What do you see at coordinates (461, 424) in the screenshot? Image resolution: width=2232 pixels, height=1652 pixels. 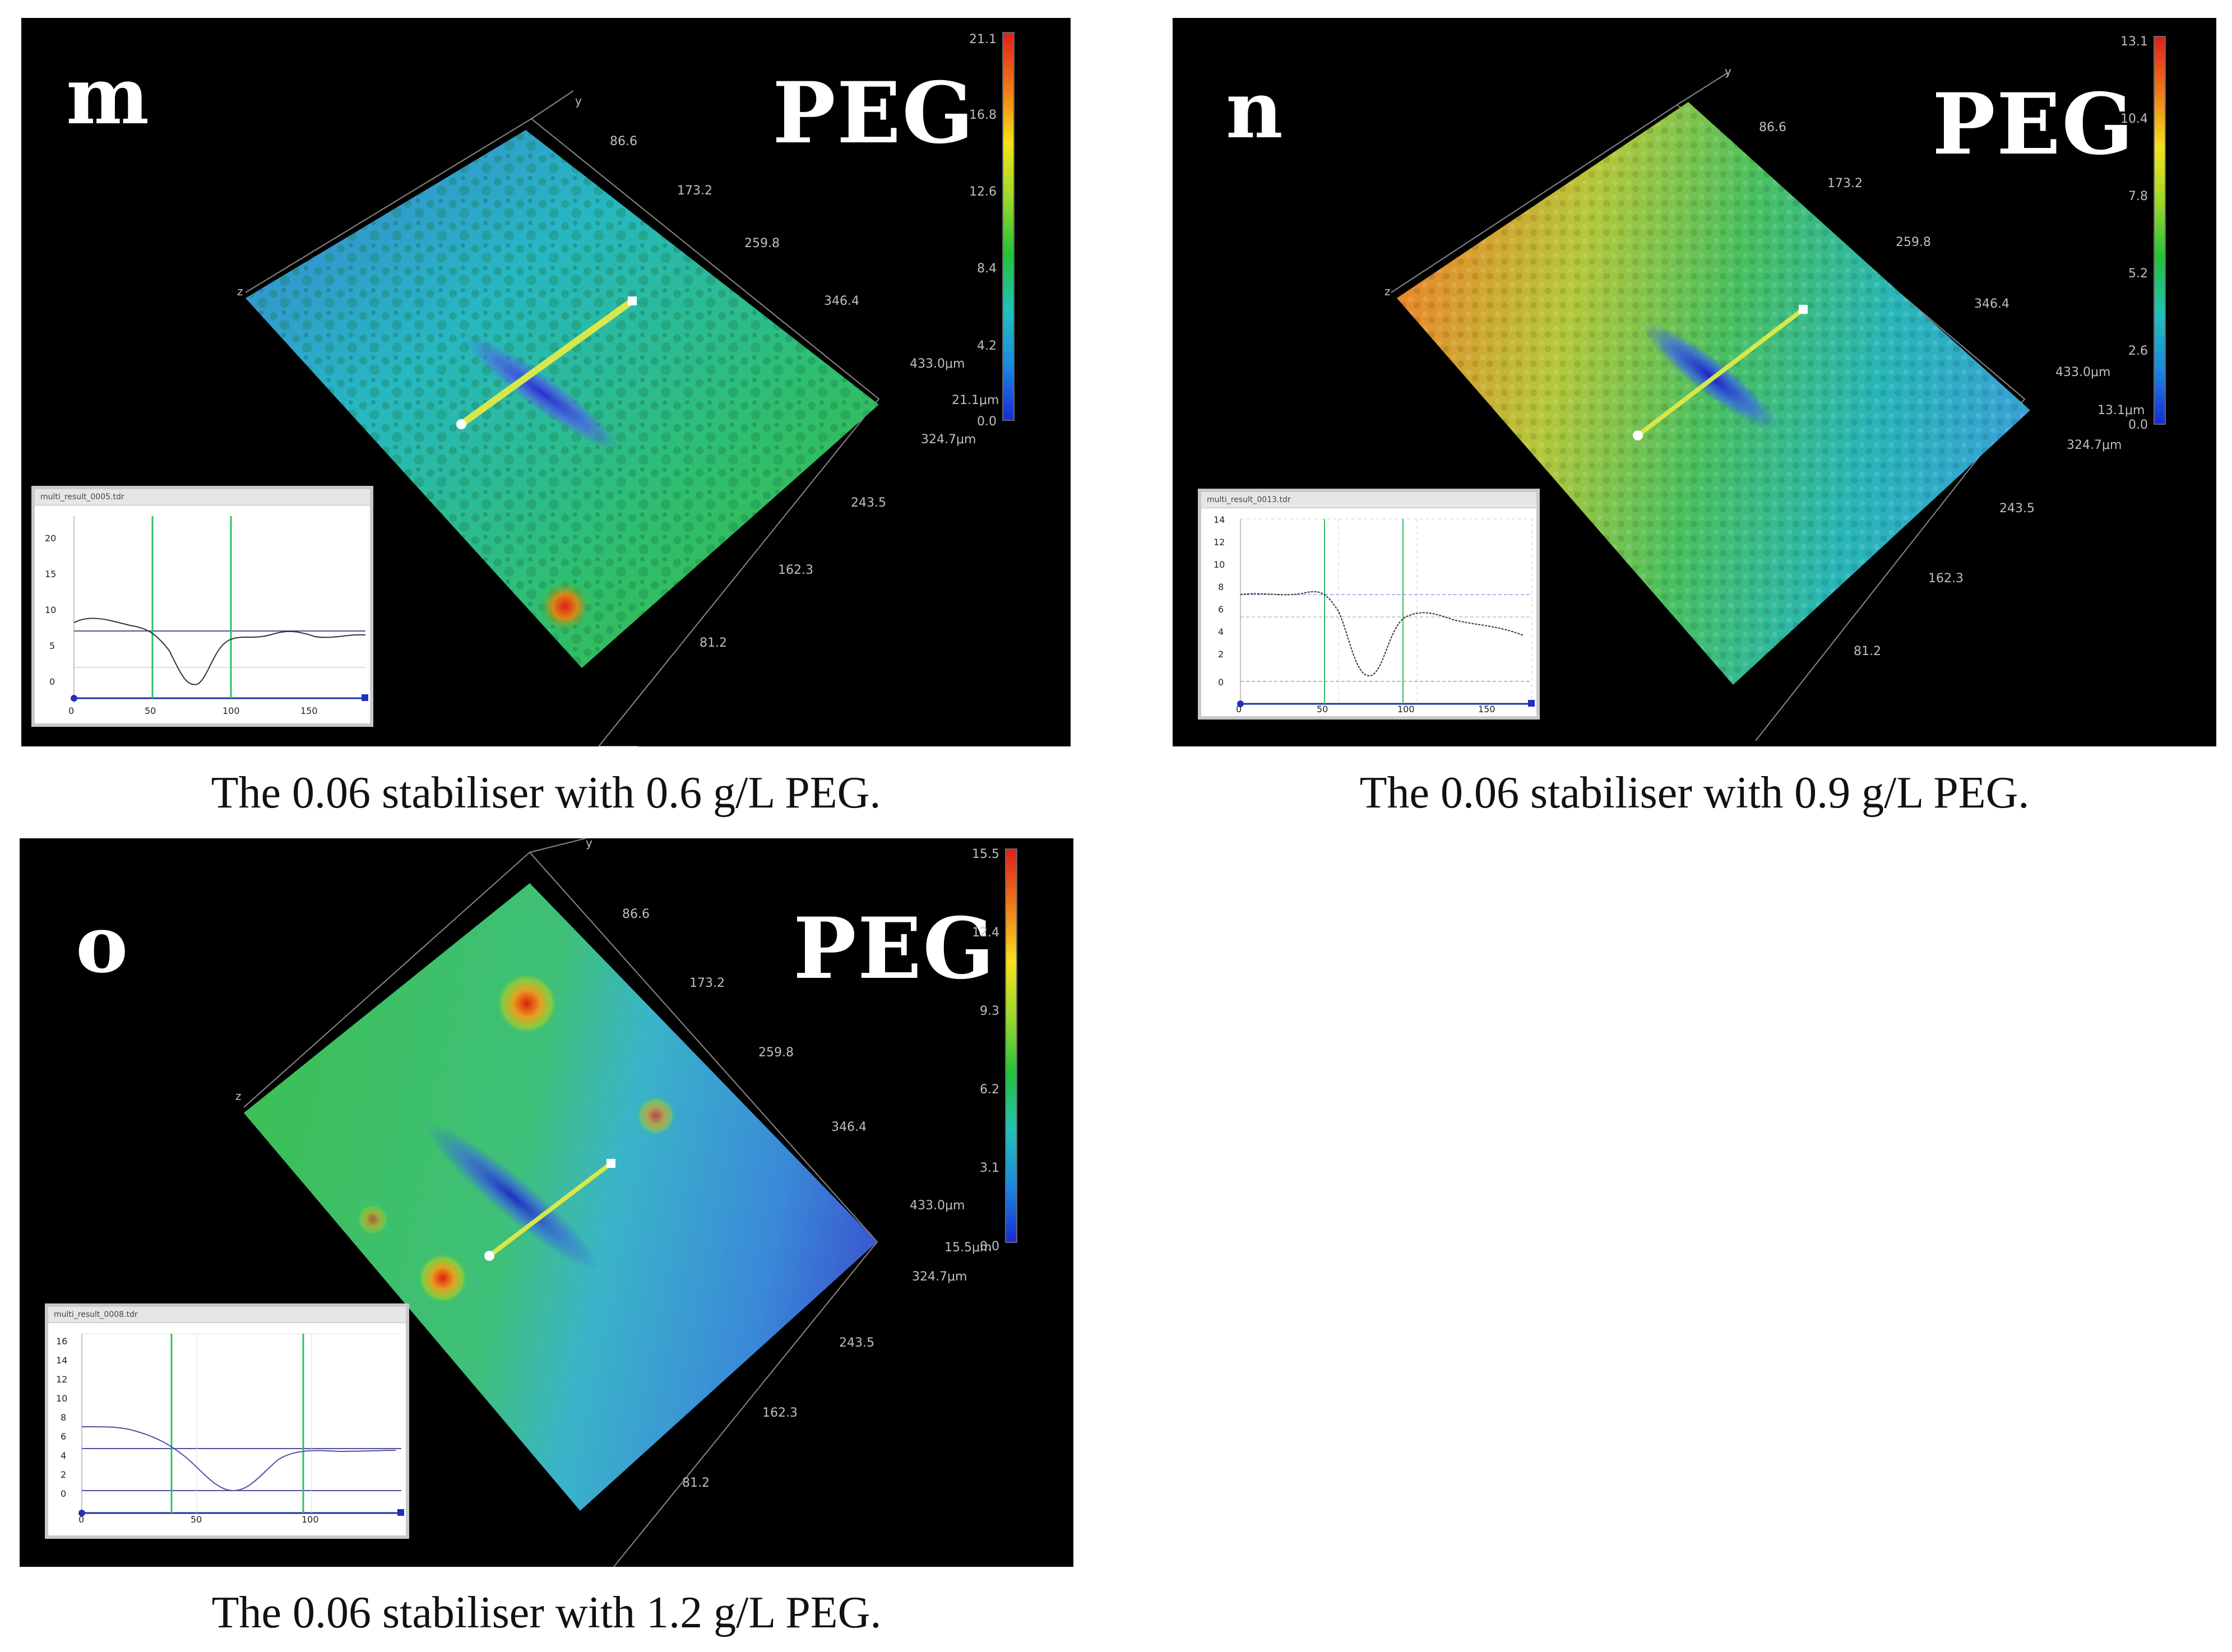 I see `profile-start-m` at bounding box center [461, 424].